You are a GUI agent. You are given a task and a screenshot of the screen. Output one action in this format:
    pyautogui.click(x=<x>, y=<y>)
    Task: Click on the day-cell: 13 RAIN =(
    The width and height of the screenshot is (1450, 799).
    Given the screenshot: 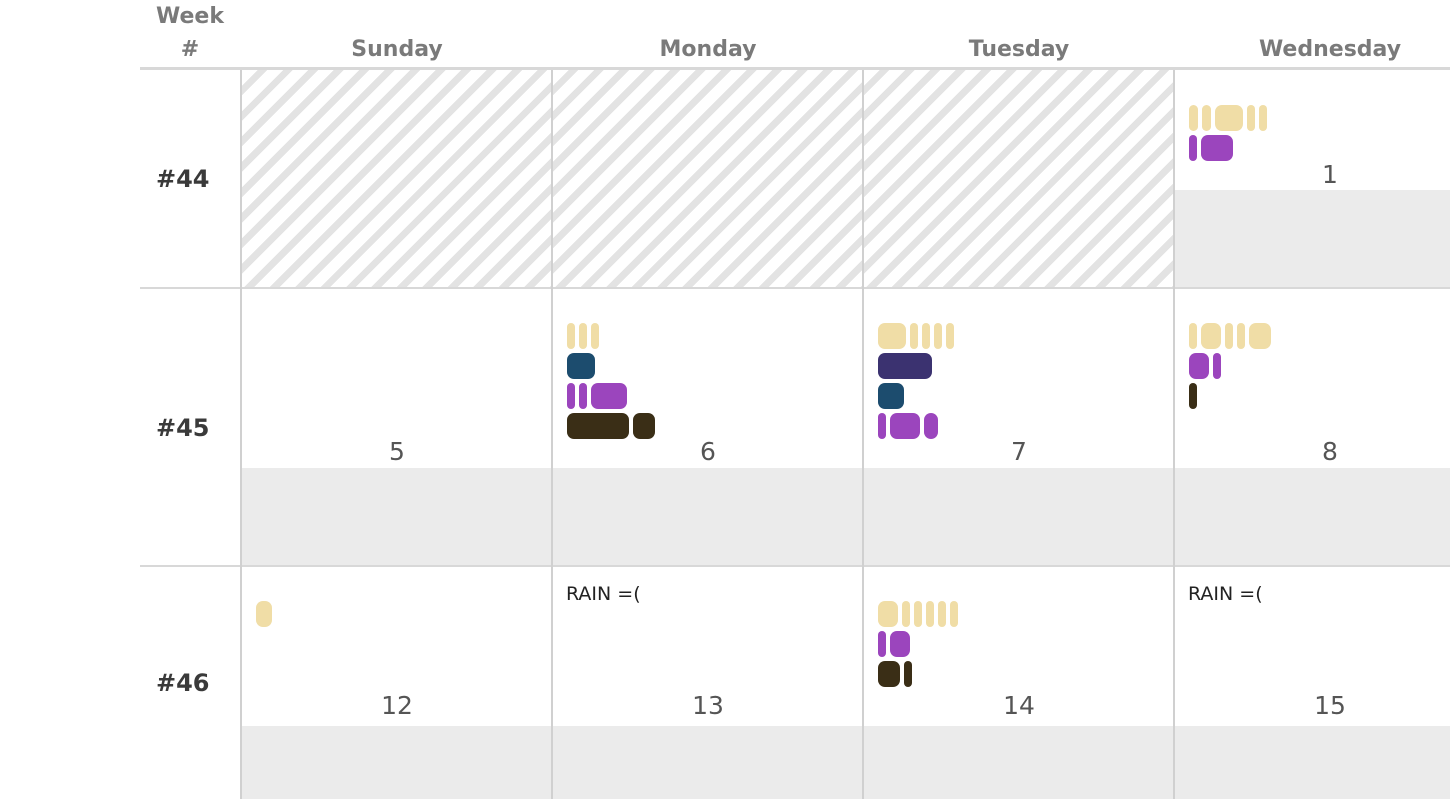 What is the action you would take?
    pyautogui.click(x=708, y=683)
    